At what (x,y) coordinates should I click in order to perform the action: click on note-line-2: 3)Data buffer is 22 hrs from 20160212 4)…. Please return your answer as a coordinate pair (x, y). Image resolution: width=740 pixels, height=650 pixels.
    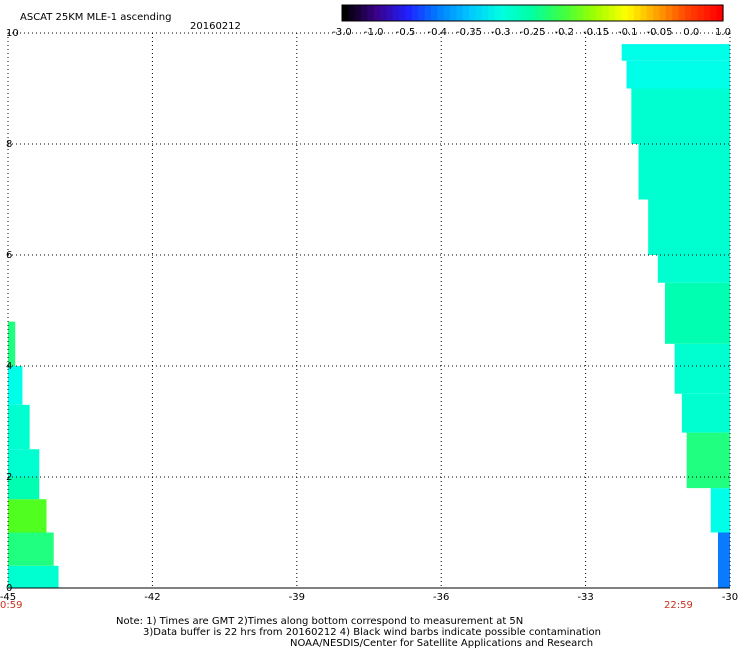
    Looking at the image, I should click on (372, 632).